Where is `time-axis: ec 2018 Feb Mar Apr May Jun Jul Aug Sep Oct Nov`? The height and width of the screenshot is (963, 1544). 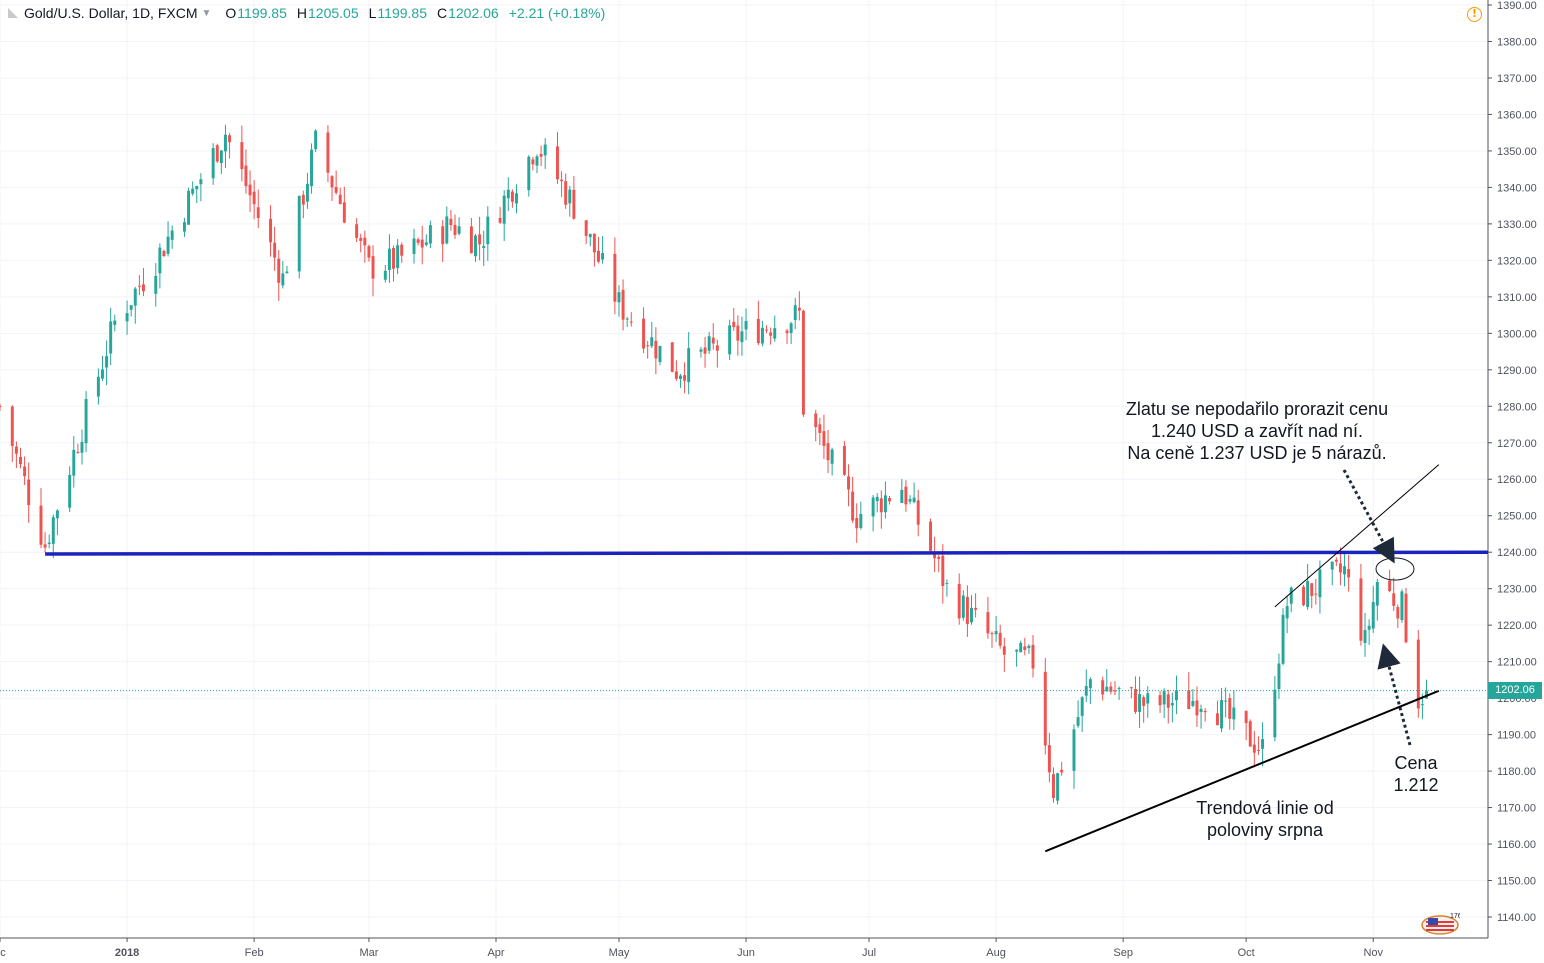 time-axis: ec 2018 Feb Mar Apr May Jun Jul Aug Sep Oct Nov is located at coordinates (744, 948).